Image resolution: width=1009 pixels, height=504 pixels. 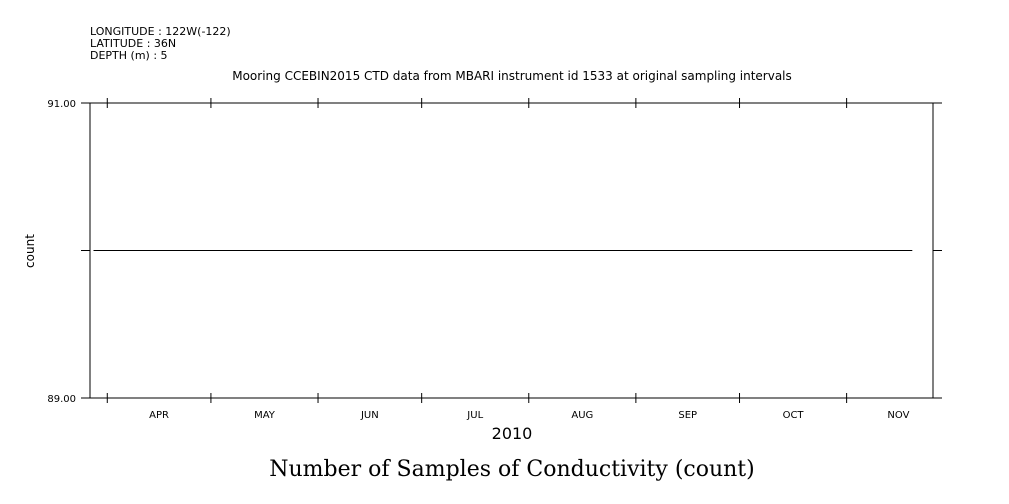 I want to click on y-tick-label: 89.00, so click(x=61, y=399).